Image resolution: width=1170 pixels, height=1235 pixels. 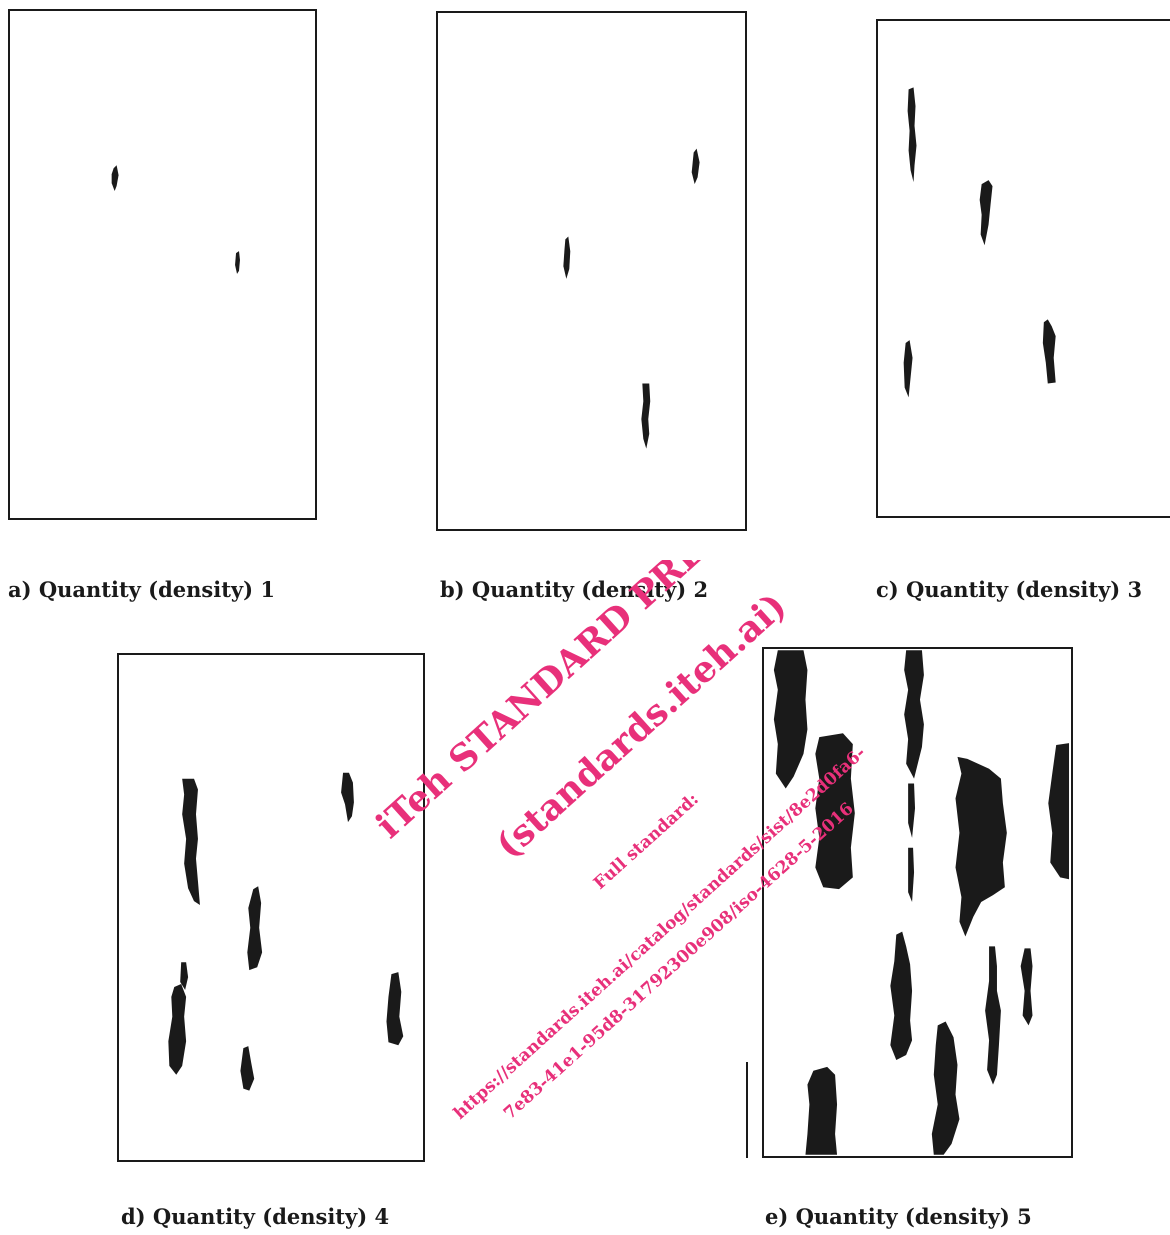 I want to click on caption-density-3: c) Quantity (density) 3, so click(x=1009, y=589).